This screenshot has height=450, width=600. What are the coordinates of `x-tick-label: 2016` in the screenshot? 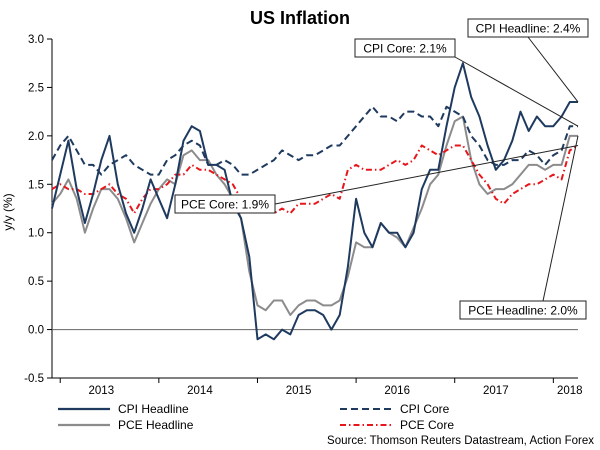 It's located at (397, 391).